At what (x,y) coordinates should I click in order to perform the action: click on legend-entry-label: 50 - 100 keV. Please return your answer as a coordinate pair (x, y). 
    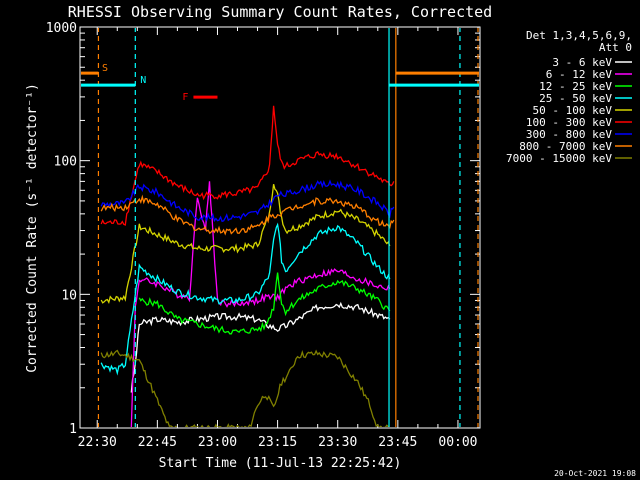
    Looking at the image, I should click on (573, 110).